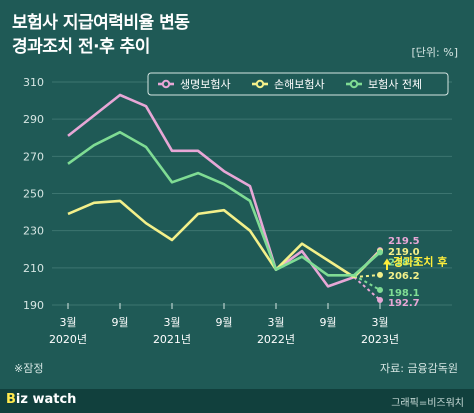 The height and width of the screenshot is (413, 474). What do you see at coordinates (387, 261) in the screenshot?
I see `annotation-arrow-head` at bounding box center [387, 261].